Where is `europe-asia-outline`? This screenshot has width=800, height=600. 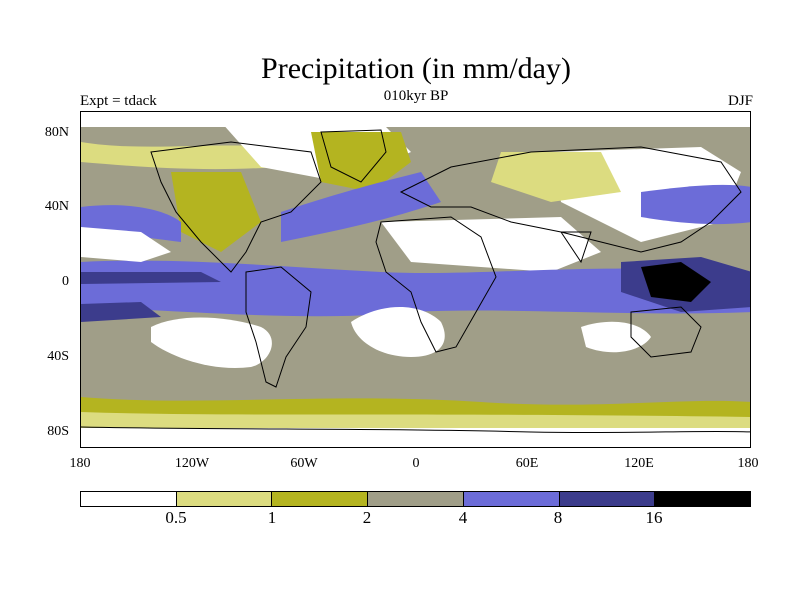
europe-asia-outline is located at coordinates (570, 199).